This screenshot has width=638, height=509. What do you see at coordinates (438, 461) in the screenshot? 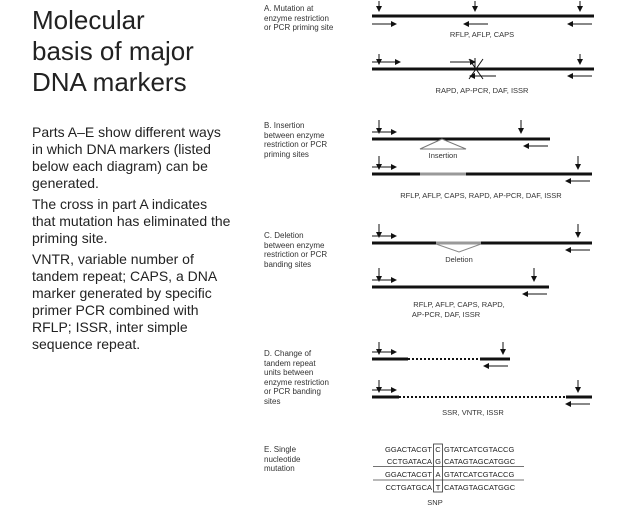
I see `sequence-snp-base: G` at bounding box center [438, 461].